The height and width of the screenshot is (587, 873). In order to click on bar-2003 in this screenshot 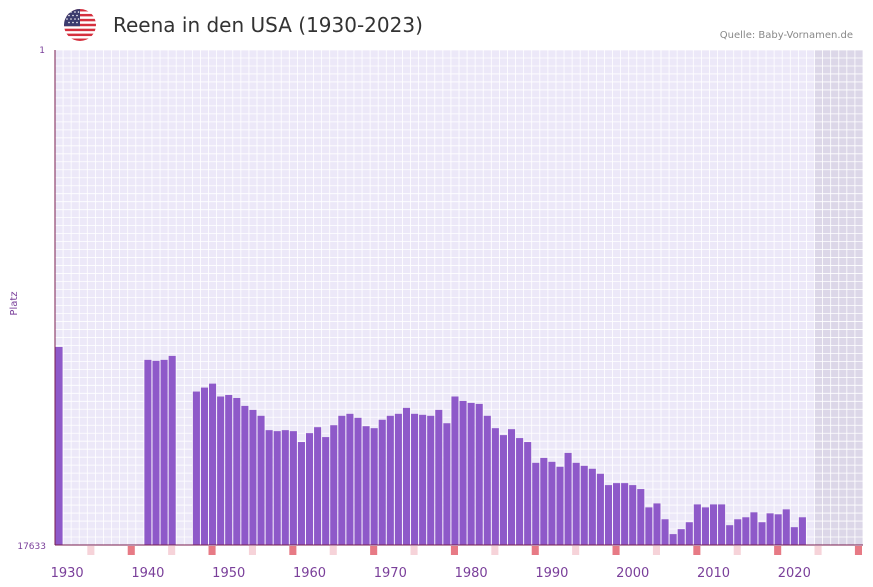, I will do `click(657, 524)`.